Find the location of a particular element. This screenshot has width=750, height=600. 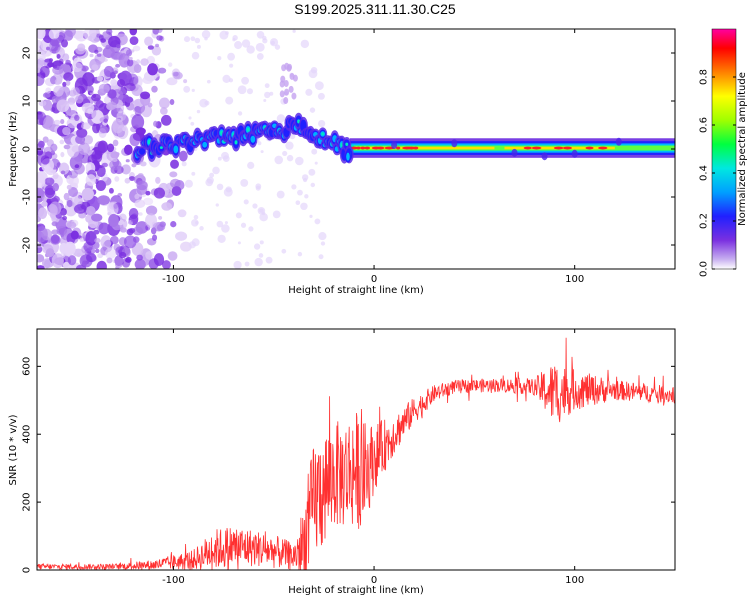

snr-xtick-label: -100 is located at coordinates (173, 580).